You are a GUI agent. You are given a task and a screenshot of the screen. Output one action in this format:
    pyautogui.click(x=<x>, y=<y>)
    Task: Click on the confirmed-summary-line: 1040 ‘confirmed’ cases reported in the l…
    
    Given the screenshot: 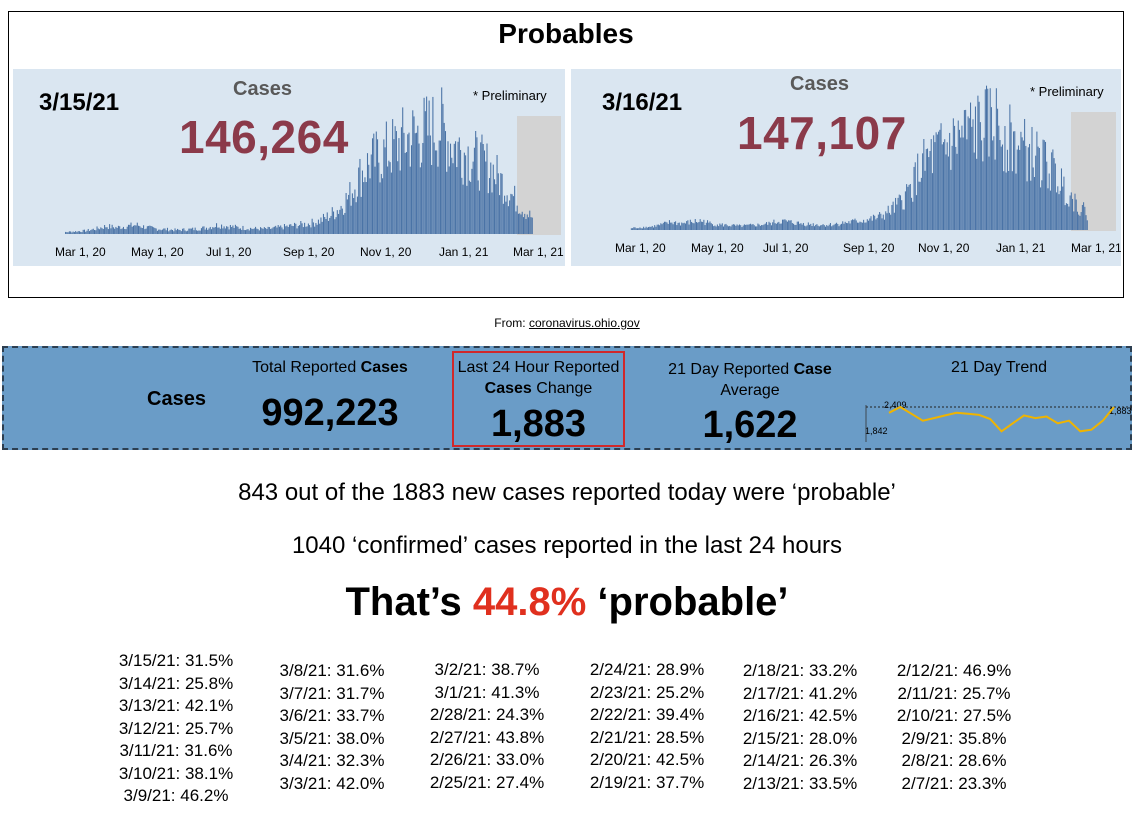 What is the action you would take?
    pyautogui.click(x=567, y=545)
    